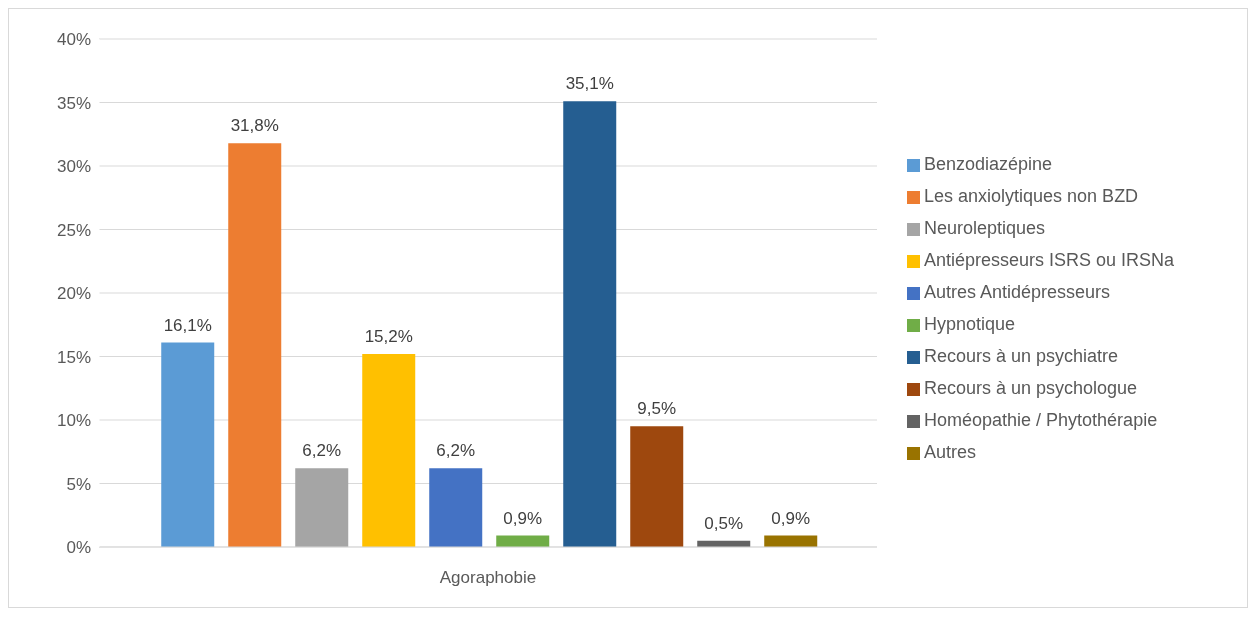  I want to click on y-tick-label: 20%, so click(73, 294).